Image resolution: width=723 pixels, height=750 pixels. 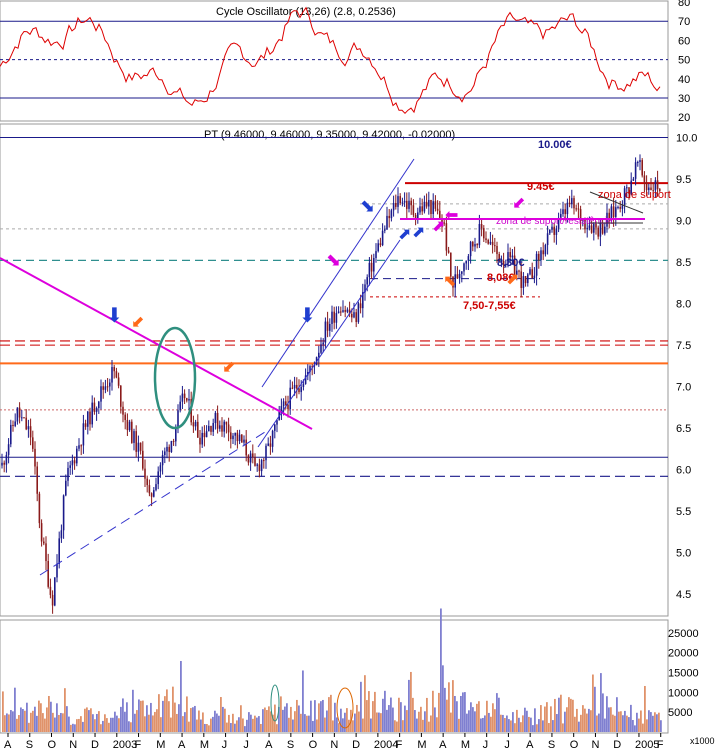 I want to click on price-tick-label: 8.5, so click(x=683, y=263).